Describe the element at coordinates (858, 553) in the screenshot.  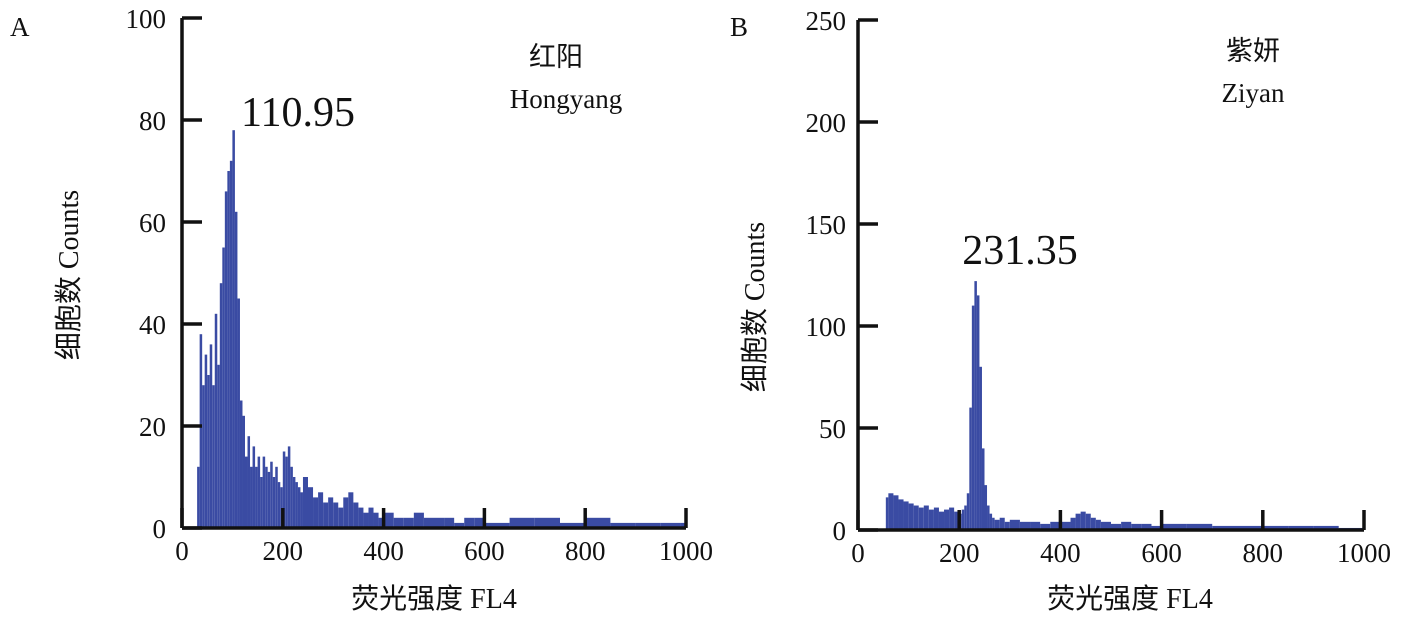
I see `panel-b-x-tick-label: 0` at that location.